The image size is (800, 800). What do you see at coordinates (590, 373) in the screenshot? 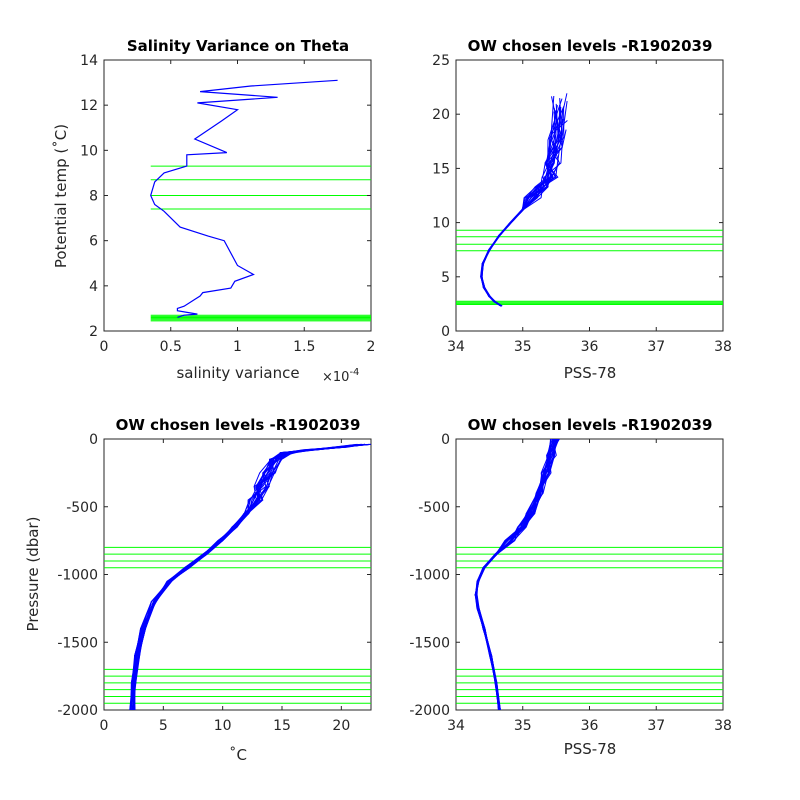
I see `panel-2-xlabel: PSS-78` at bounding box center [590, 373].